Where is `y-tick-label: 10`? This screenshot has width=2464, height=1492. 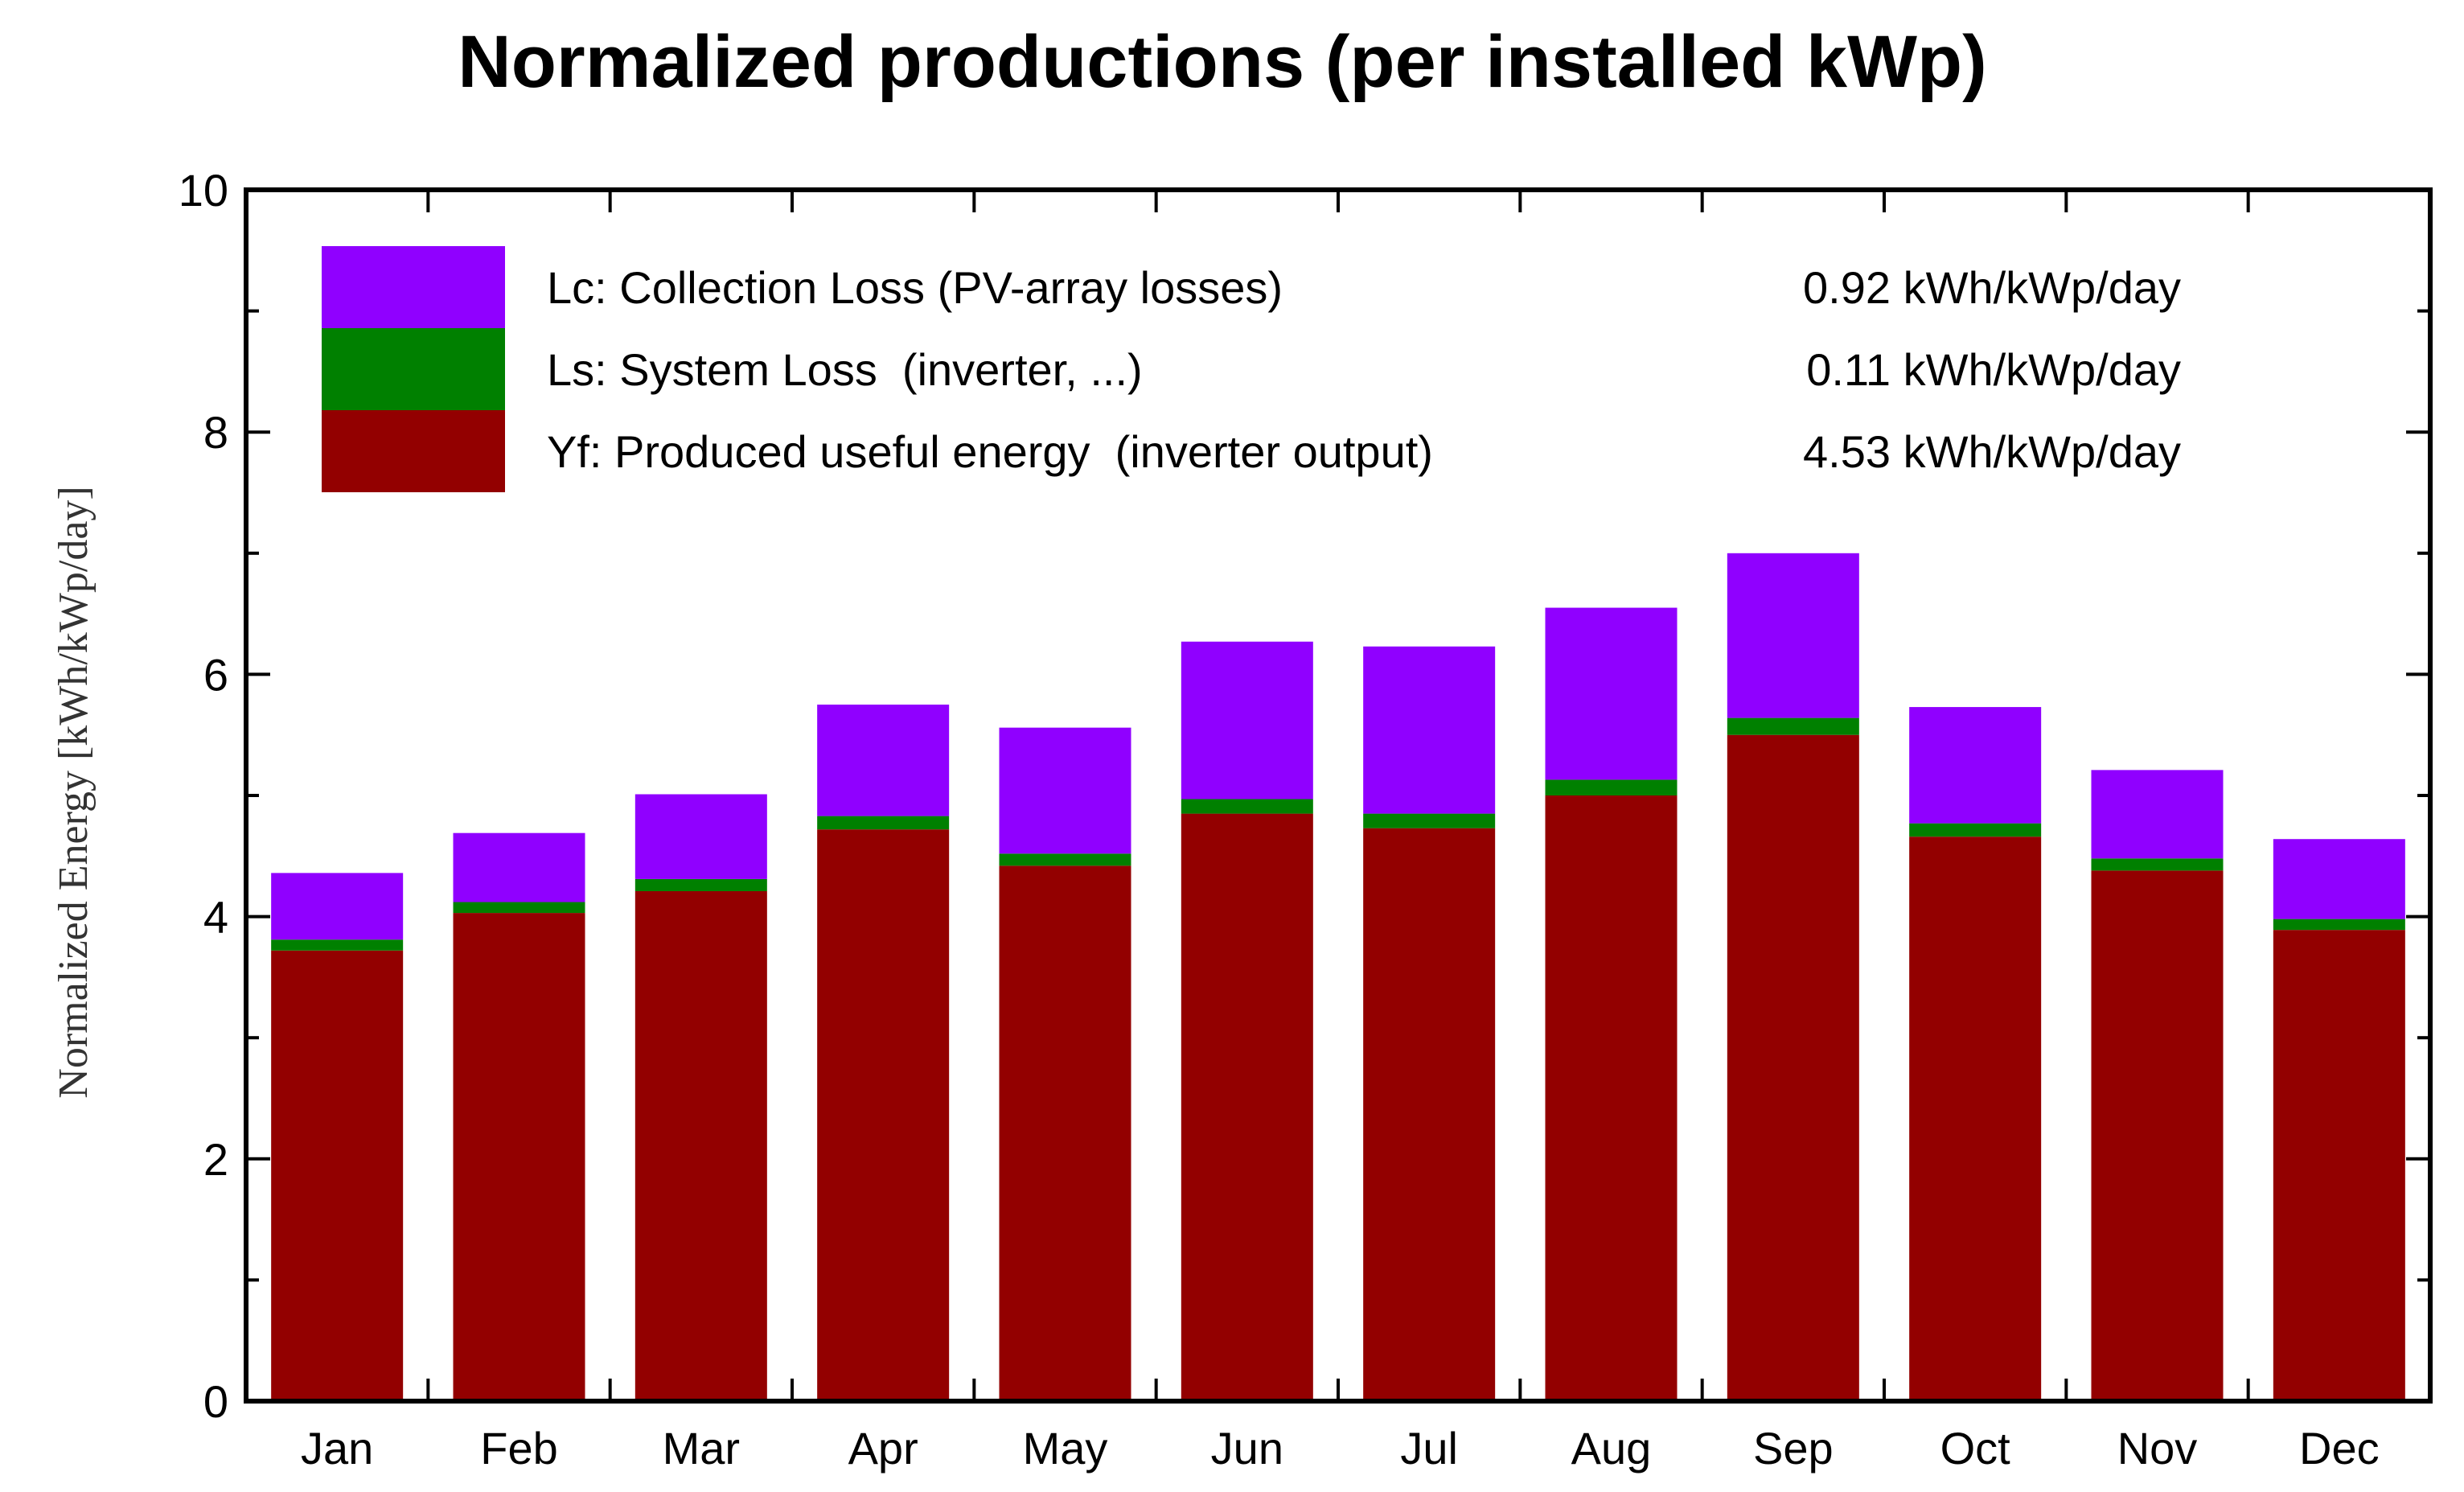
y-tick-label: 10 is located at coordinates (203, 190).